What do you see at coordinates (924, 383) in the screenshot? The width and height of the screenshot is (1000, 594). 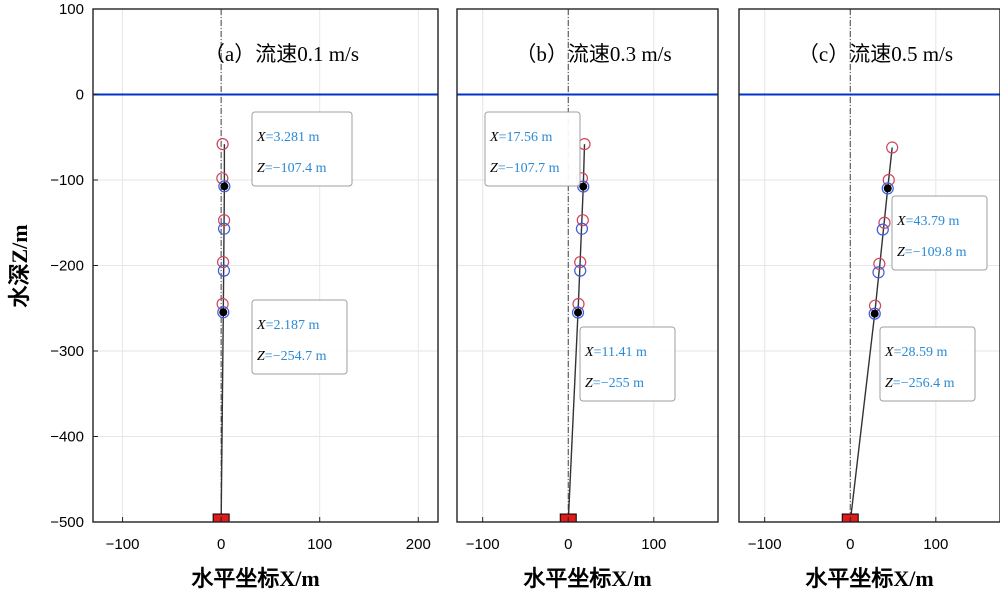 I see `datatip-z-value: =−256.4 m` at bounding box center [924, 383].